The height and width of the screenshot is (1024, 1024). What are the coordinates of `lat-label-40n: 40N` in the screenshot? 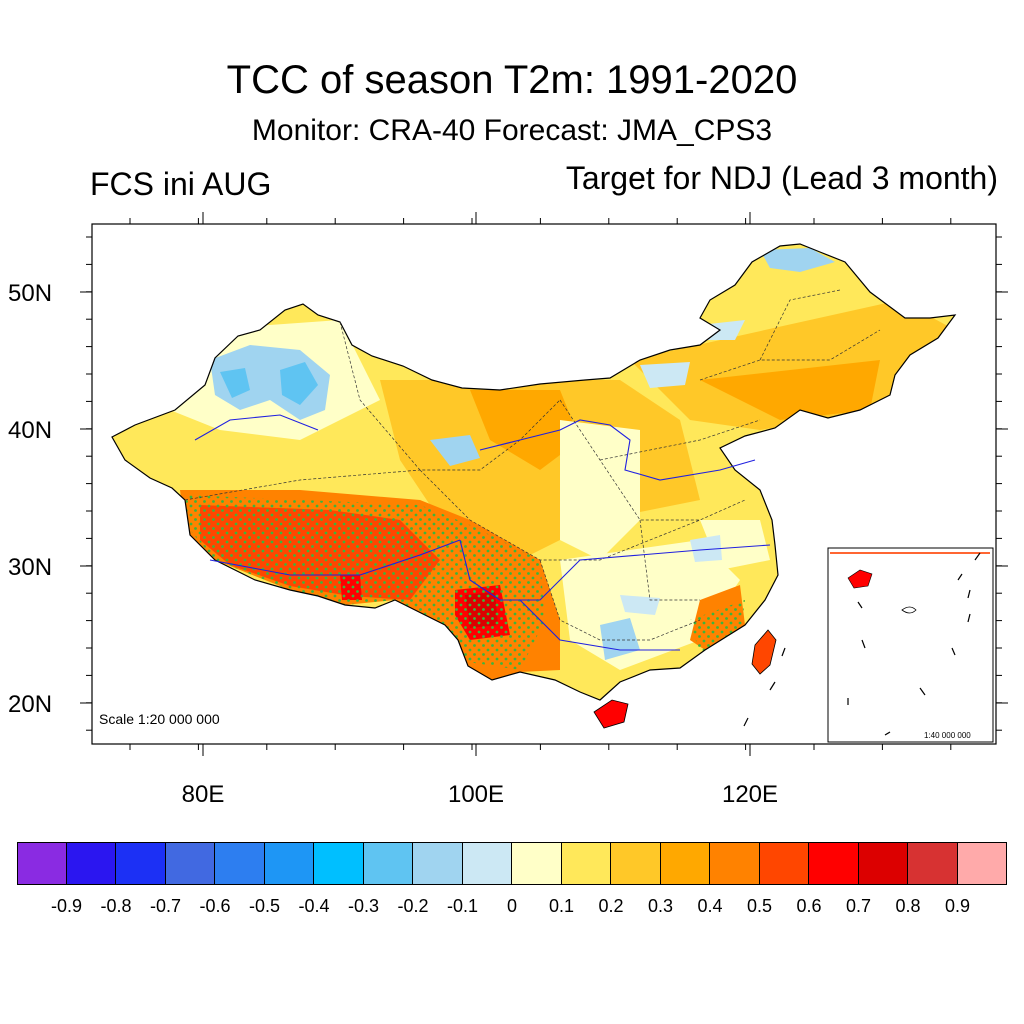 It's located at (30, 430).